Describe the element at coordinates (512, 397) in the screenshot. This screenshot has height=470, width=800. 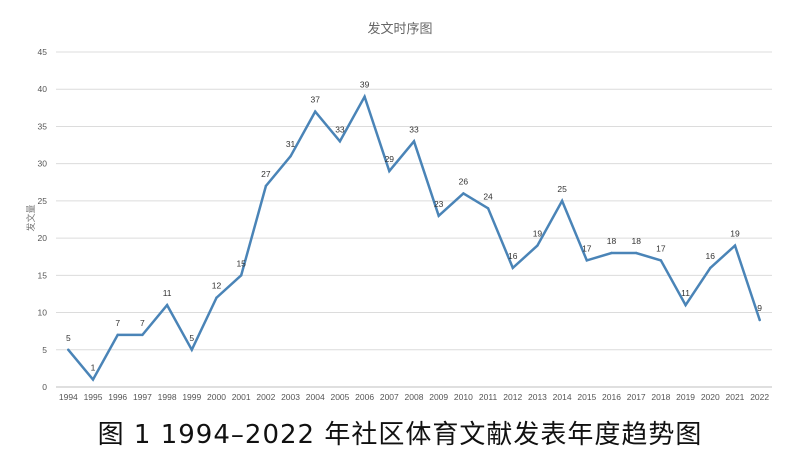
I see `x-tick-label: 2012` at that location.